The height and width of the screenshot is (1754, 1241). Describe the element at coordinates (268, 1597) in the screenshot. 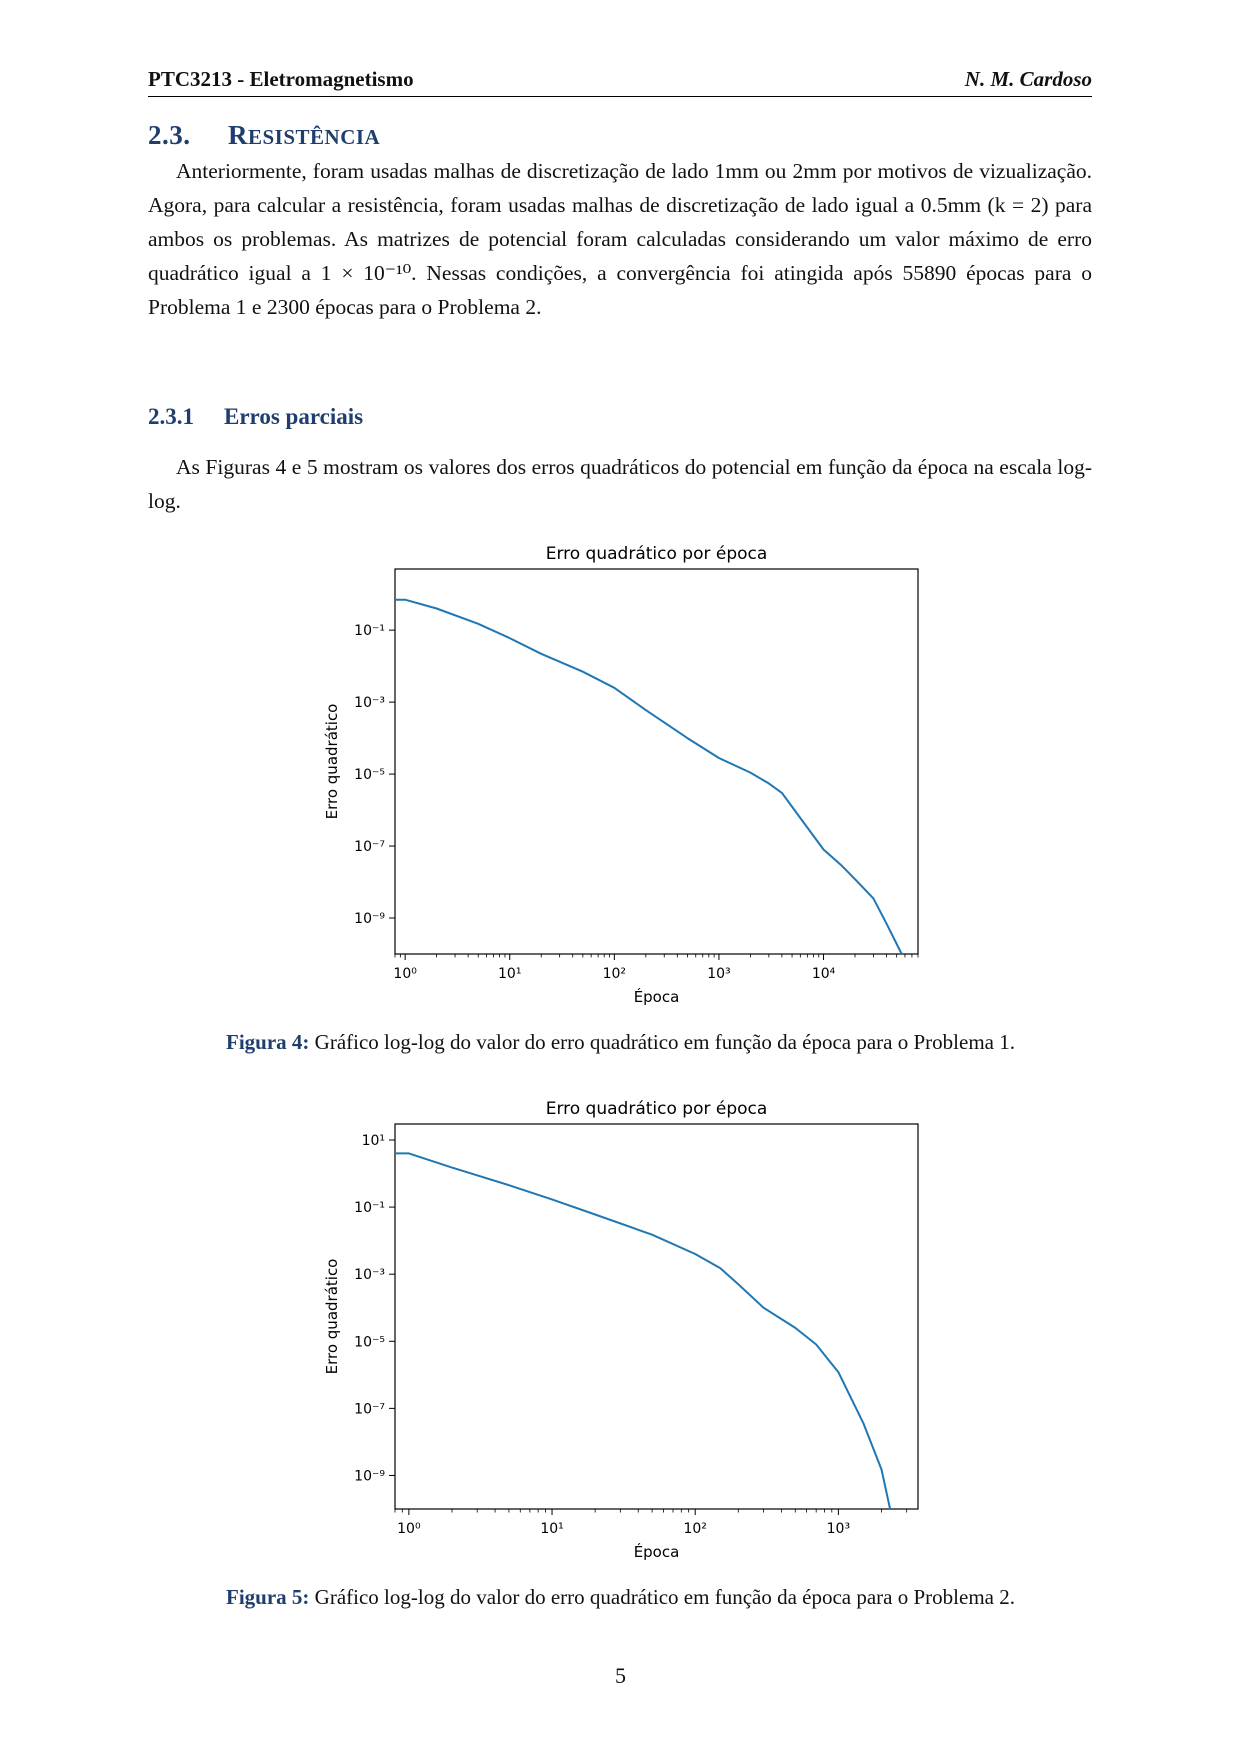

I see `figure-5-label: Figura 5:` at that location.